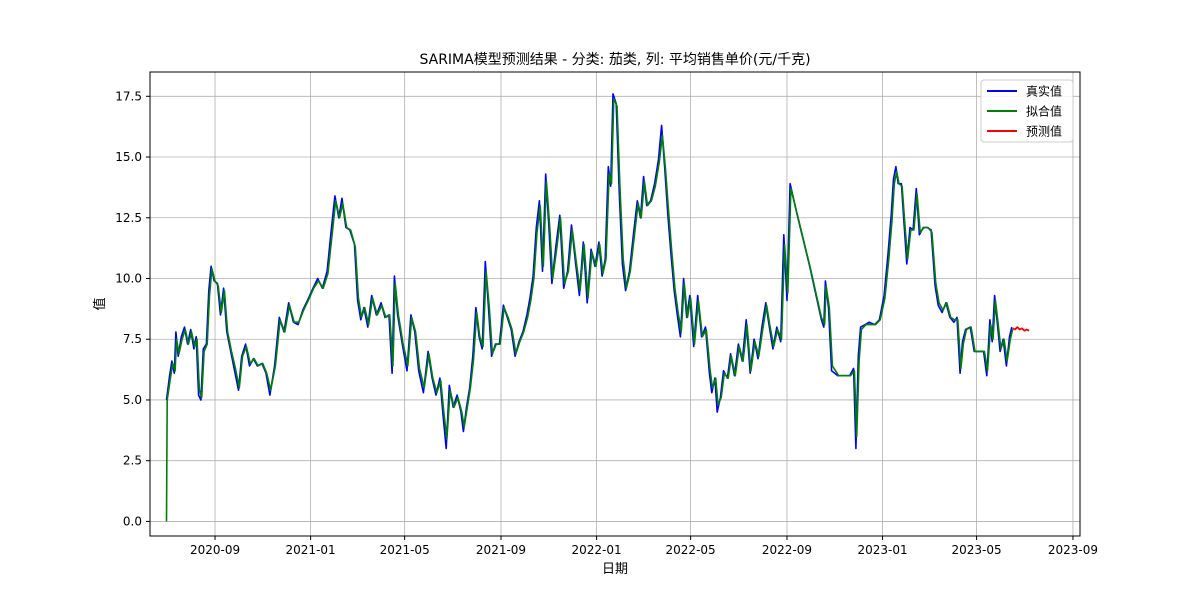 Image resolution: width=1200 pixels, height=604 pixels. What do you see at coordinates (882, 550) in the screenshot?
I see `x-tick-label: 2023-01` at bounding box center [882, 550].